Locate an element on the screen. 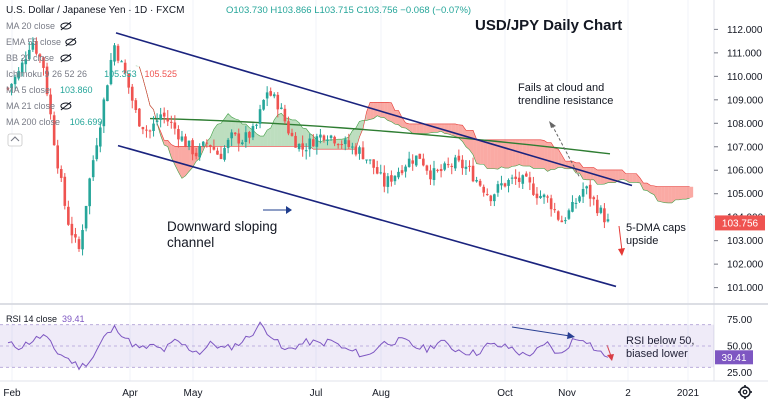  rsi-tick-label: 50.00 is located at coordinates (739, 347).